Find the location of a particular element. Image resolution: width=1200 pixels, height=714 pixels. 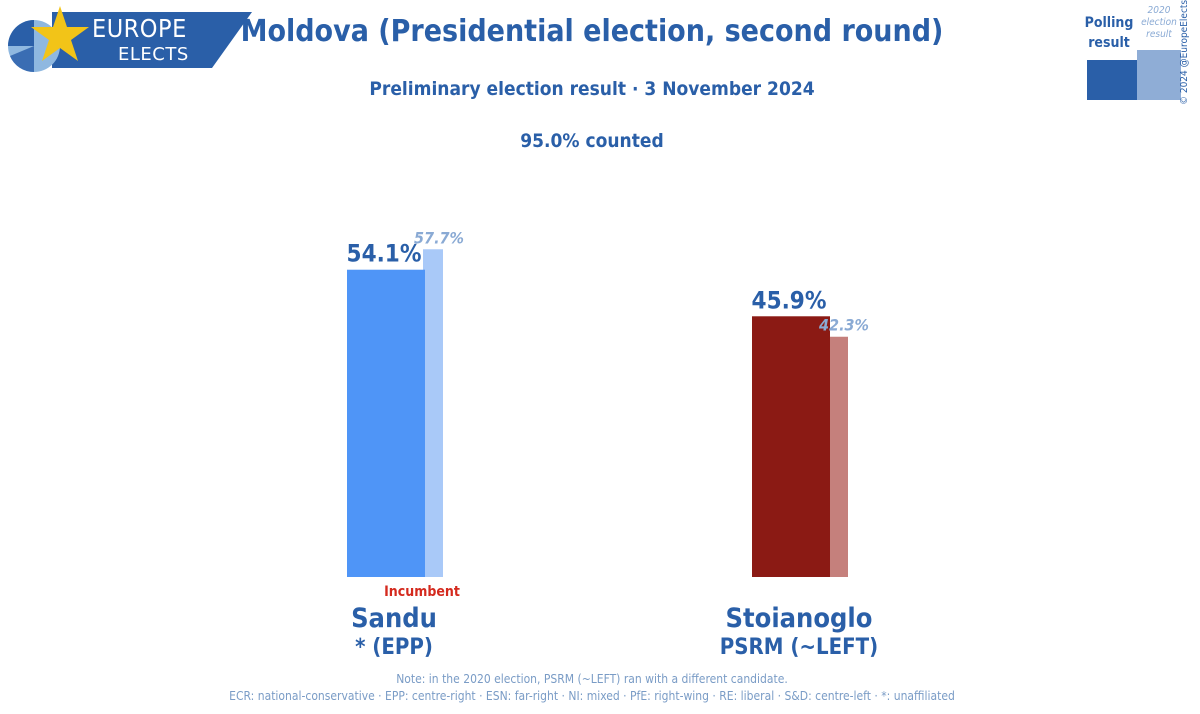

logo-text-elects: ELECTS is located at coordinates (153, 54).